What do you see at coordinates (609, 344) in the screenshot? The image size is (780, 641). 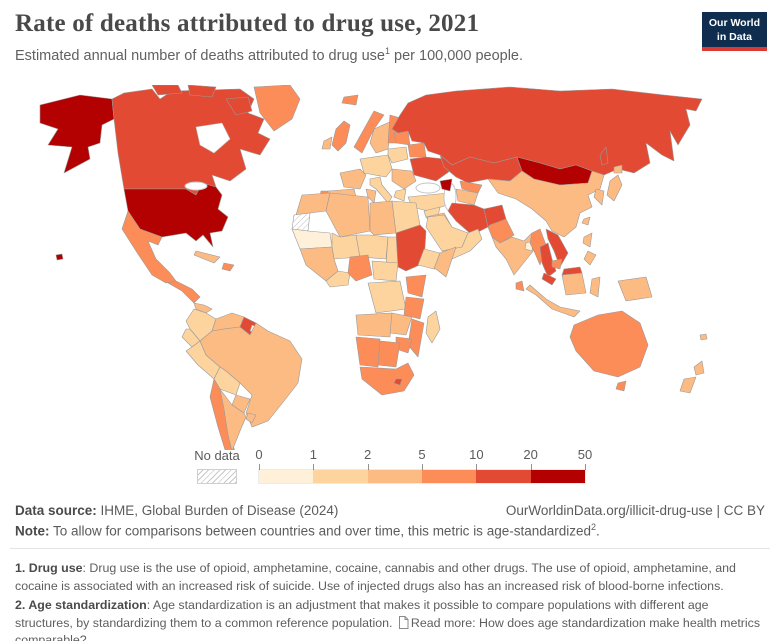 I see `country-australia` at bounding box center [609, 344].